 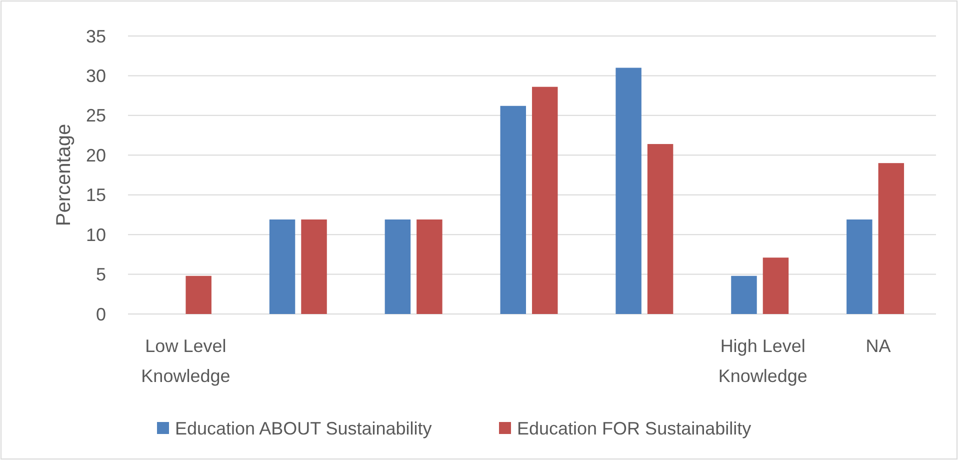 What do you see at coordinates (763, 361) in the screenshot?
I see `x-tick-label: High Level Knowledge` at bounding box center [763, 361].